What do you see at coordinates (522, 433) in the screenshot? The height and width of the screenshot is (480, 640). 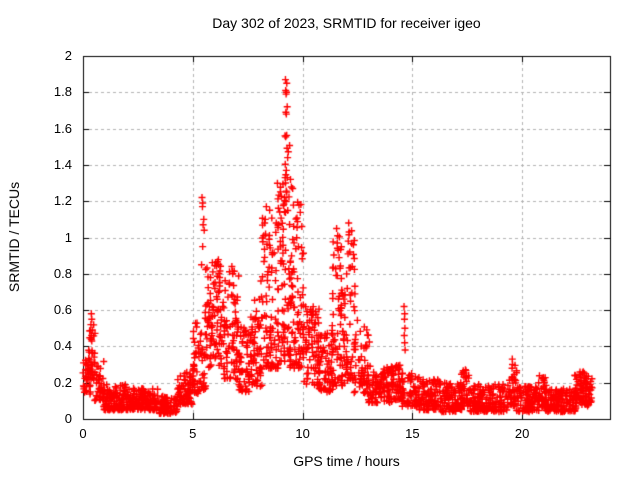 I see `x-tick-label: 20` at bounding box center [522, 433].